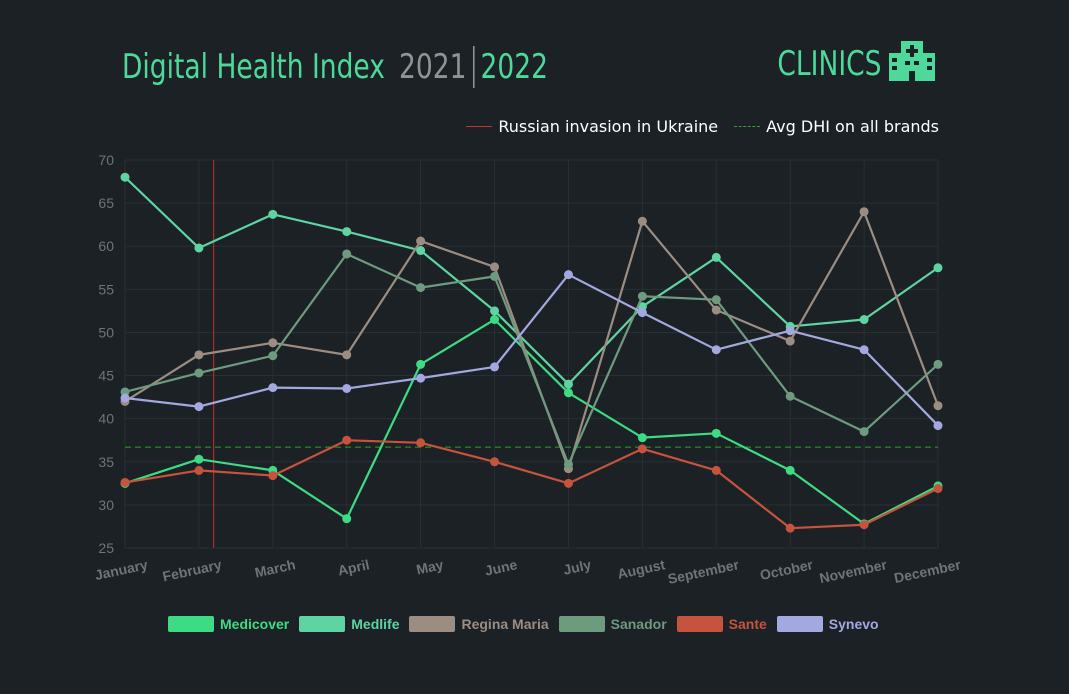 This screenshot has width=1069, height=694. Describe the element at coordinates (253, 67) in the screenshot. I see `title-text: Digital Health Index` at that location.